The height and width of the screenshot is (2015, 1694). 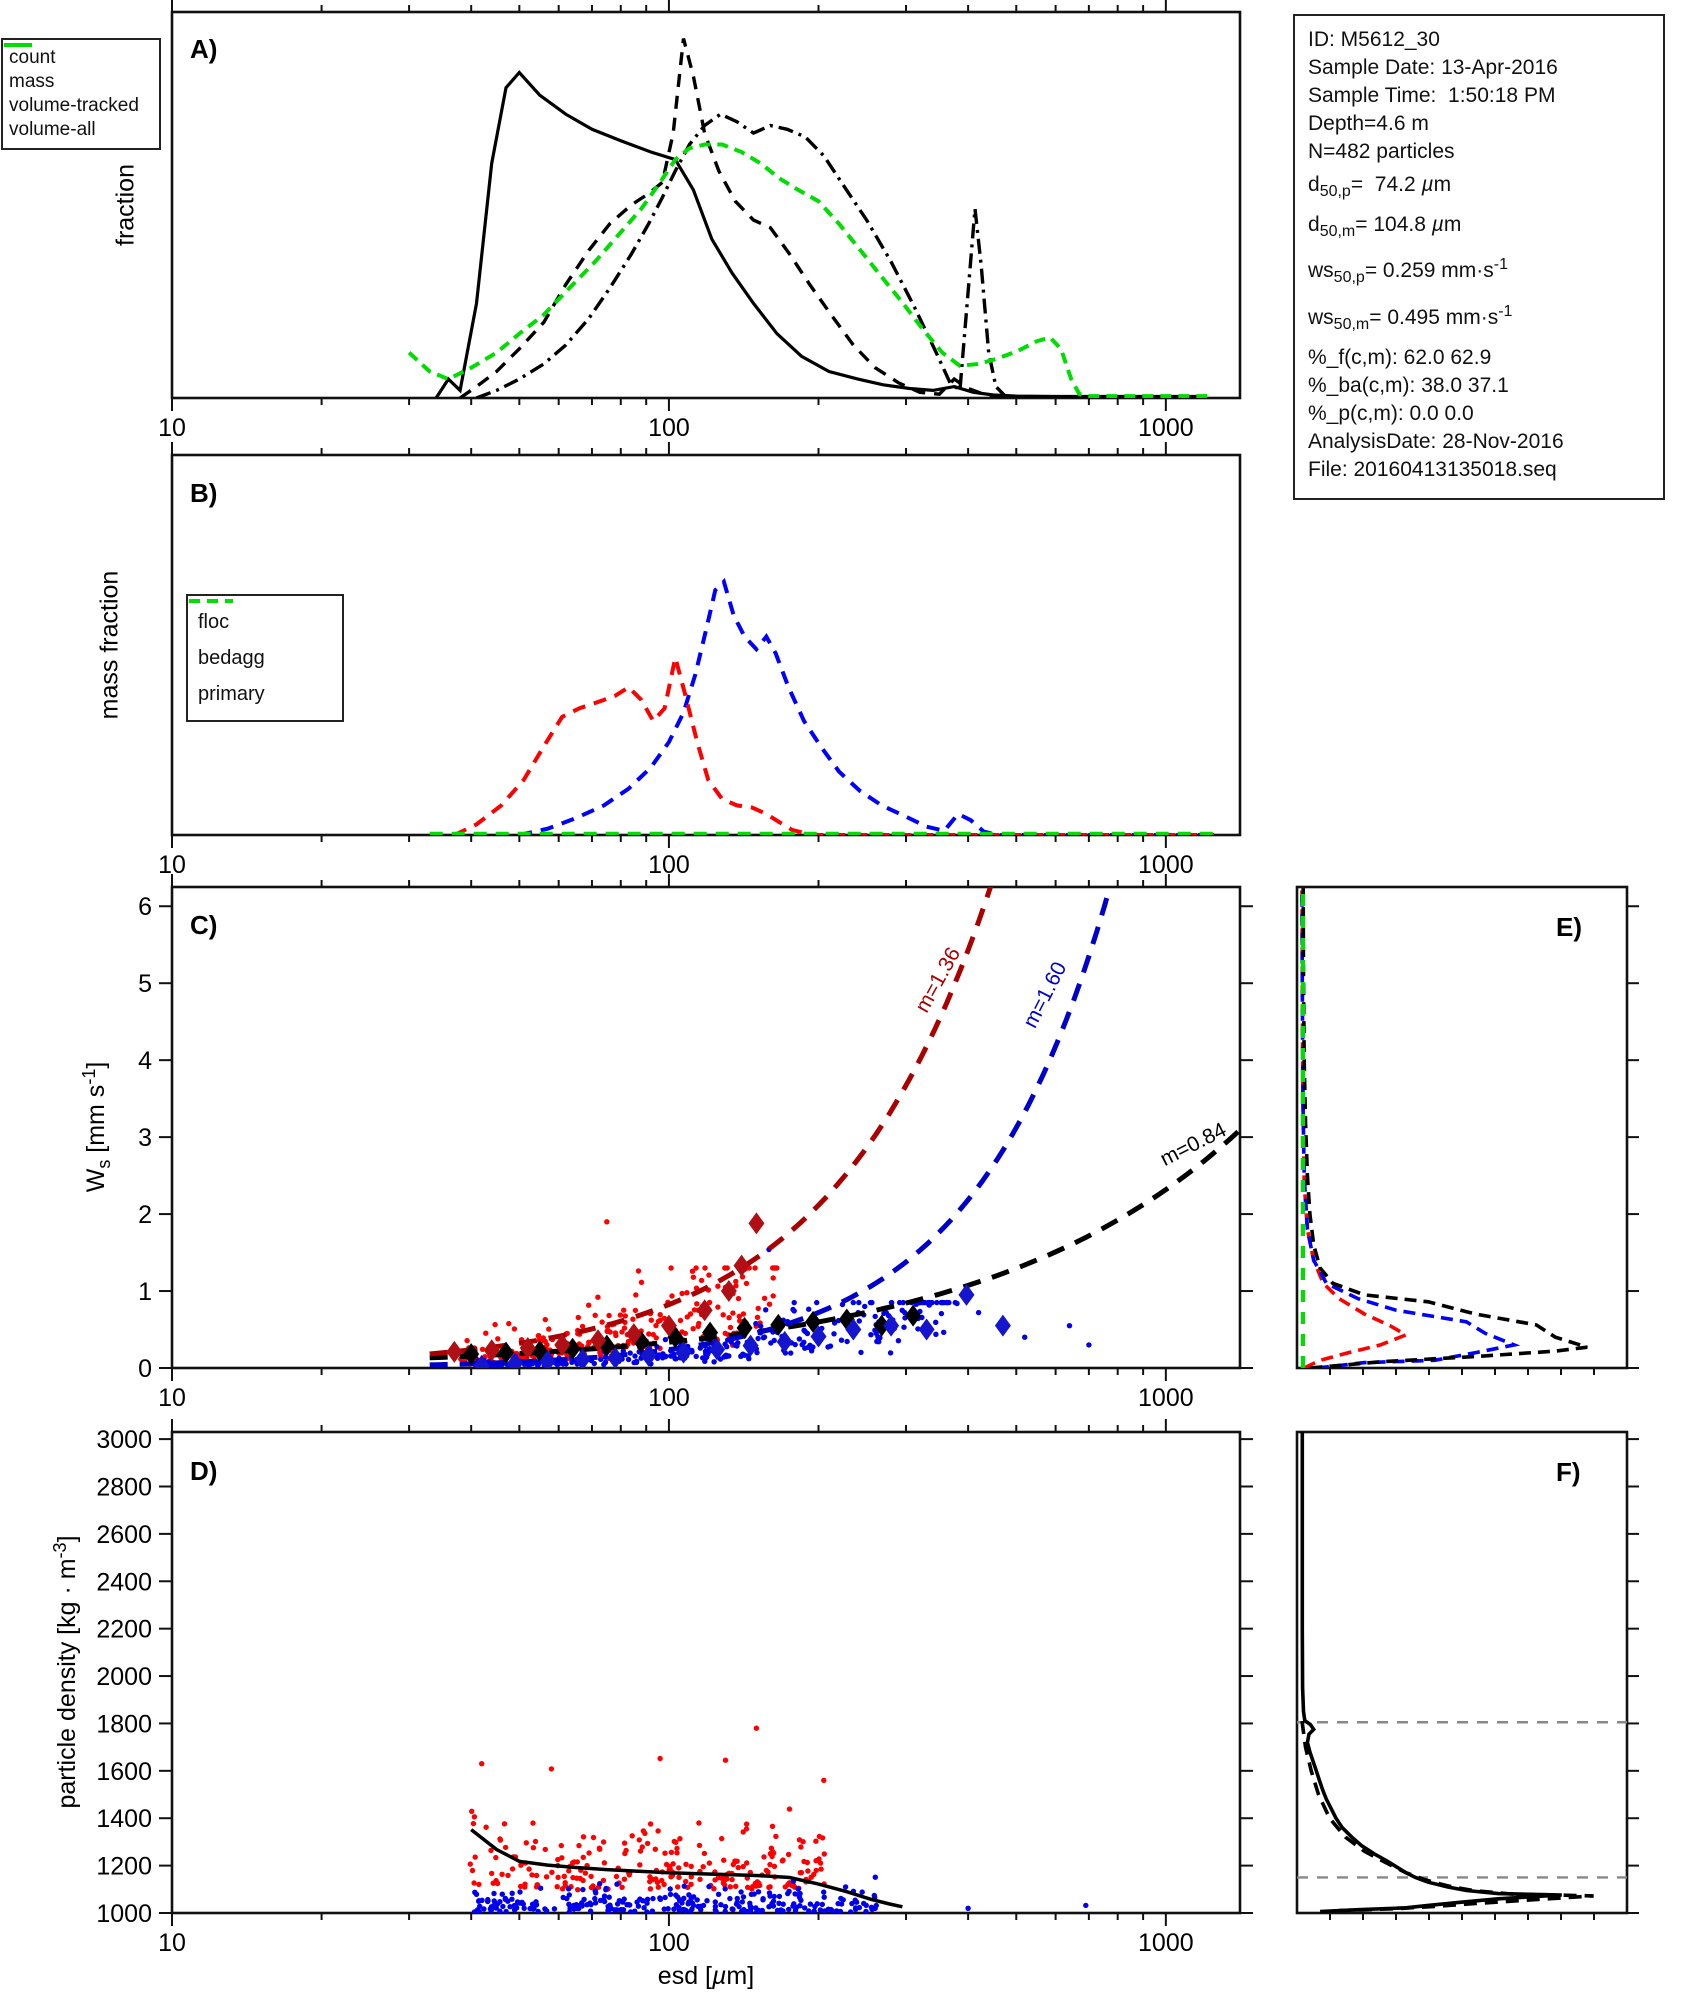 I want to click on panel-f-letter: F), so click(x=1568, y=1472).